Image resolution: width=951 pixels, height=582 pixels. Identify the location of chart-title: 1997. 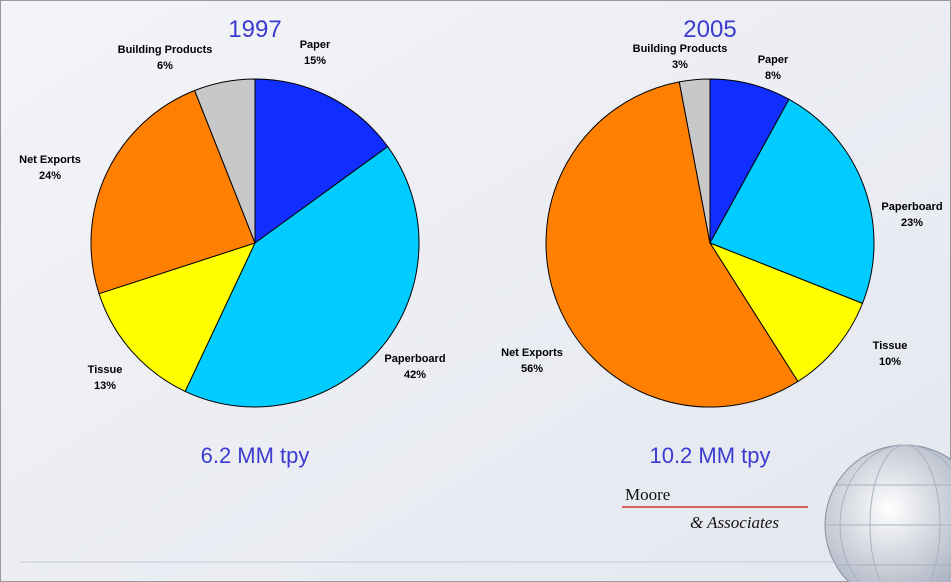
(254, 29).